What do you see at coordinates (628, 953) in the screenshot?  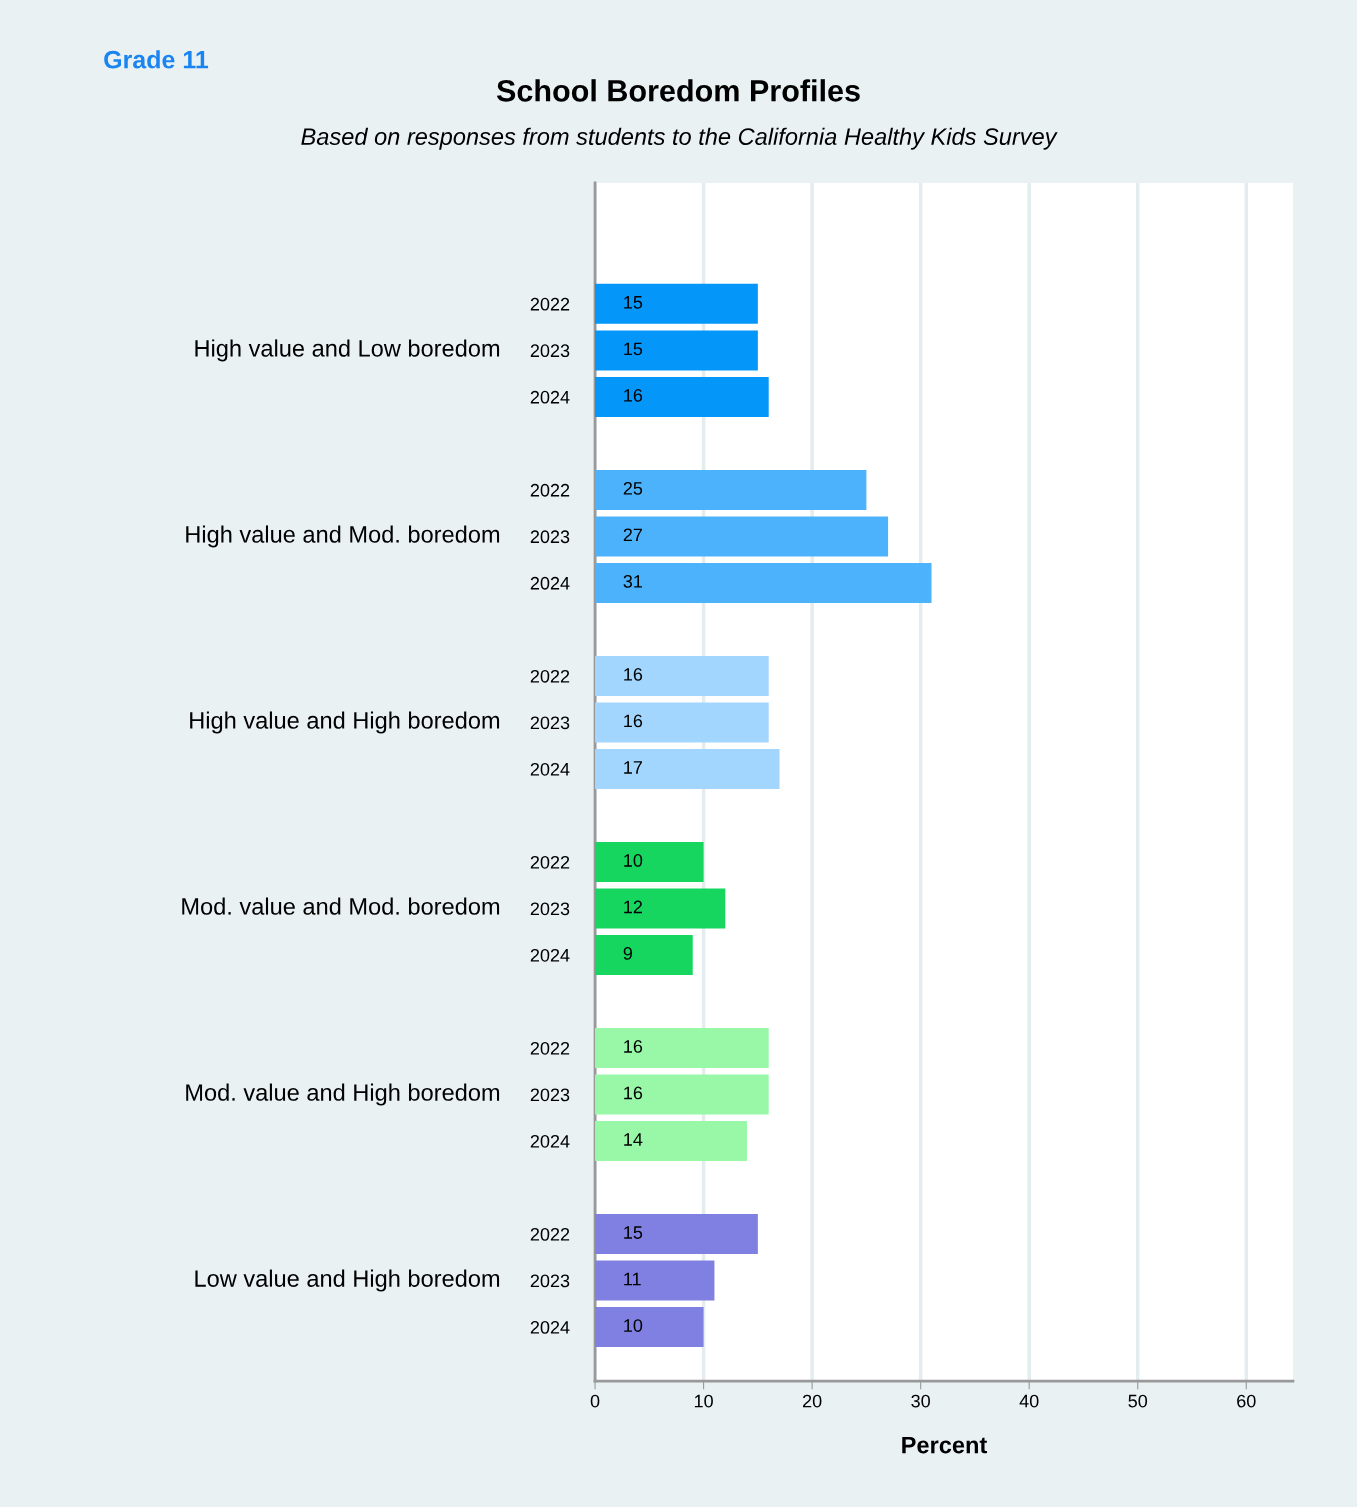 I see `data-label: 9` at bounding box center [628, 953].